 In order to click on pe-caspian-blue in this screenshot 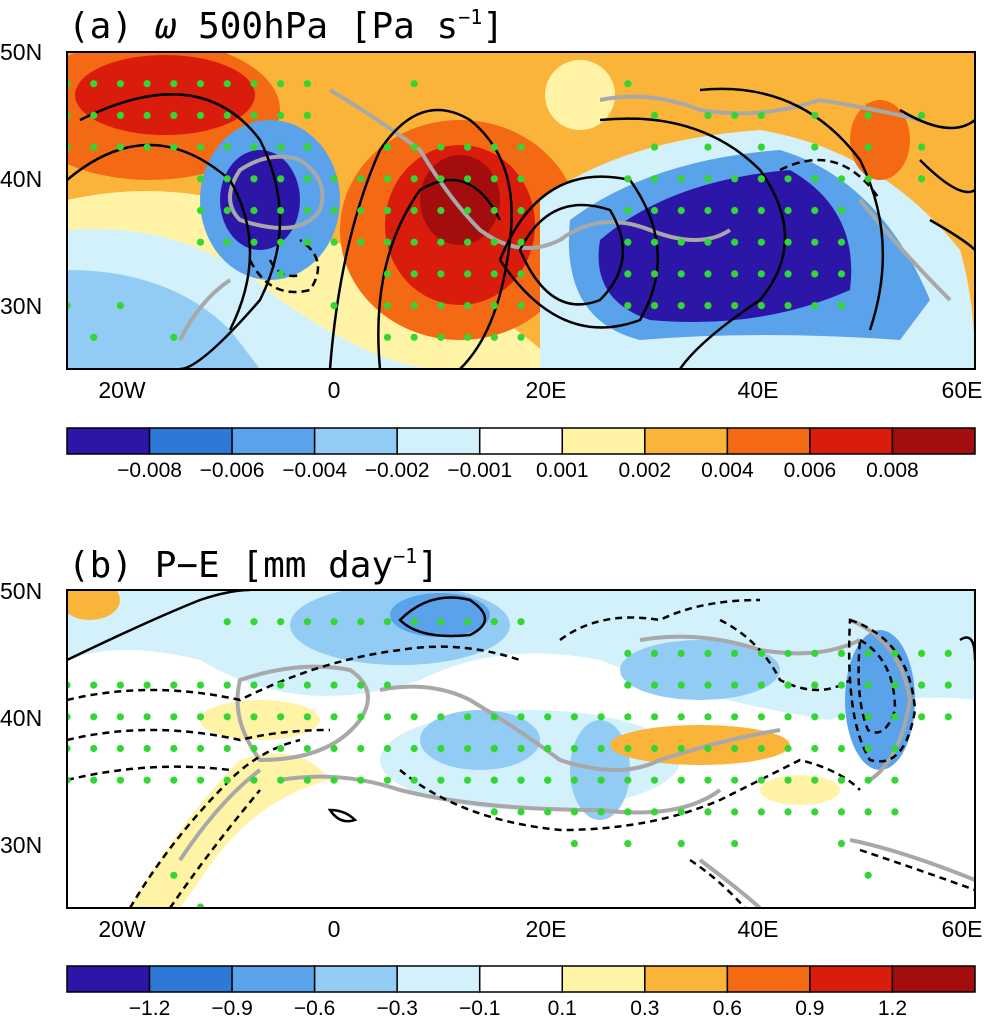, I will do `click(880, 700)`.